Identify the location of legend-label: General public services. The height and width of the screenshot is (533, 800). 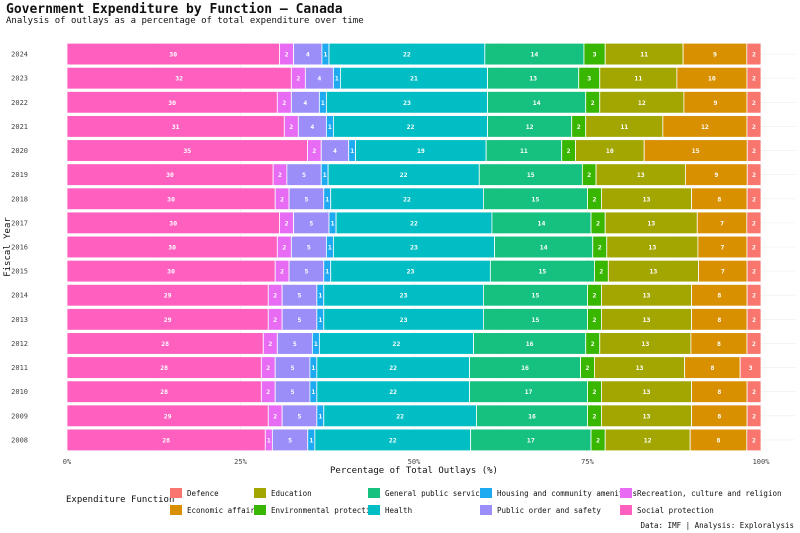
(437, 493).